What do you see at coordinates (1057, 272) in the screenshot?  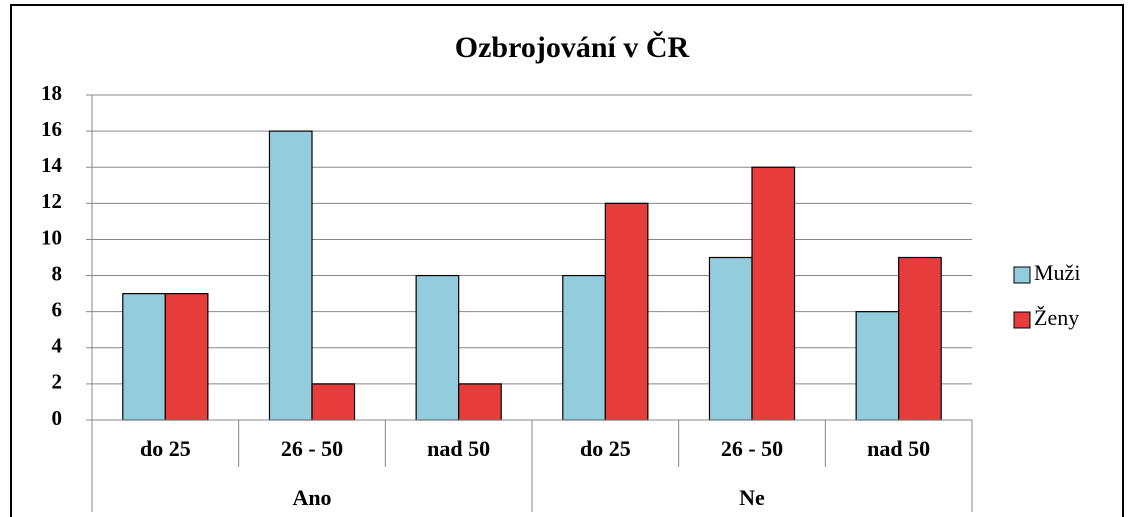 I see `legend-label: Muži` at bounding box center [1057, 272].